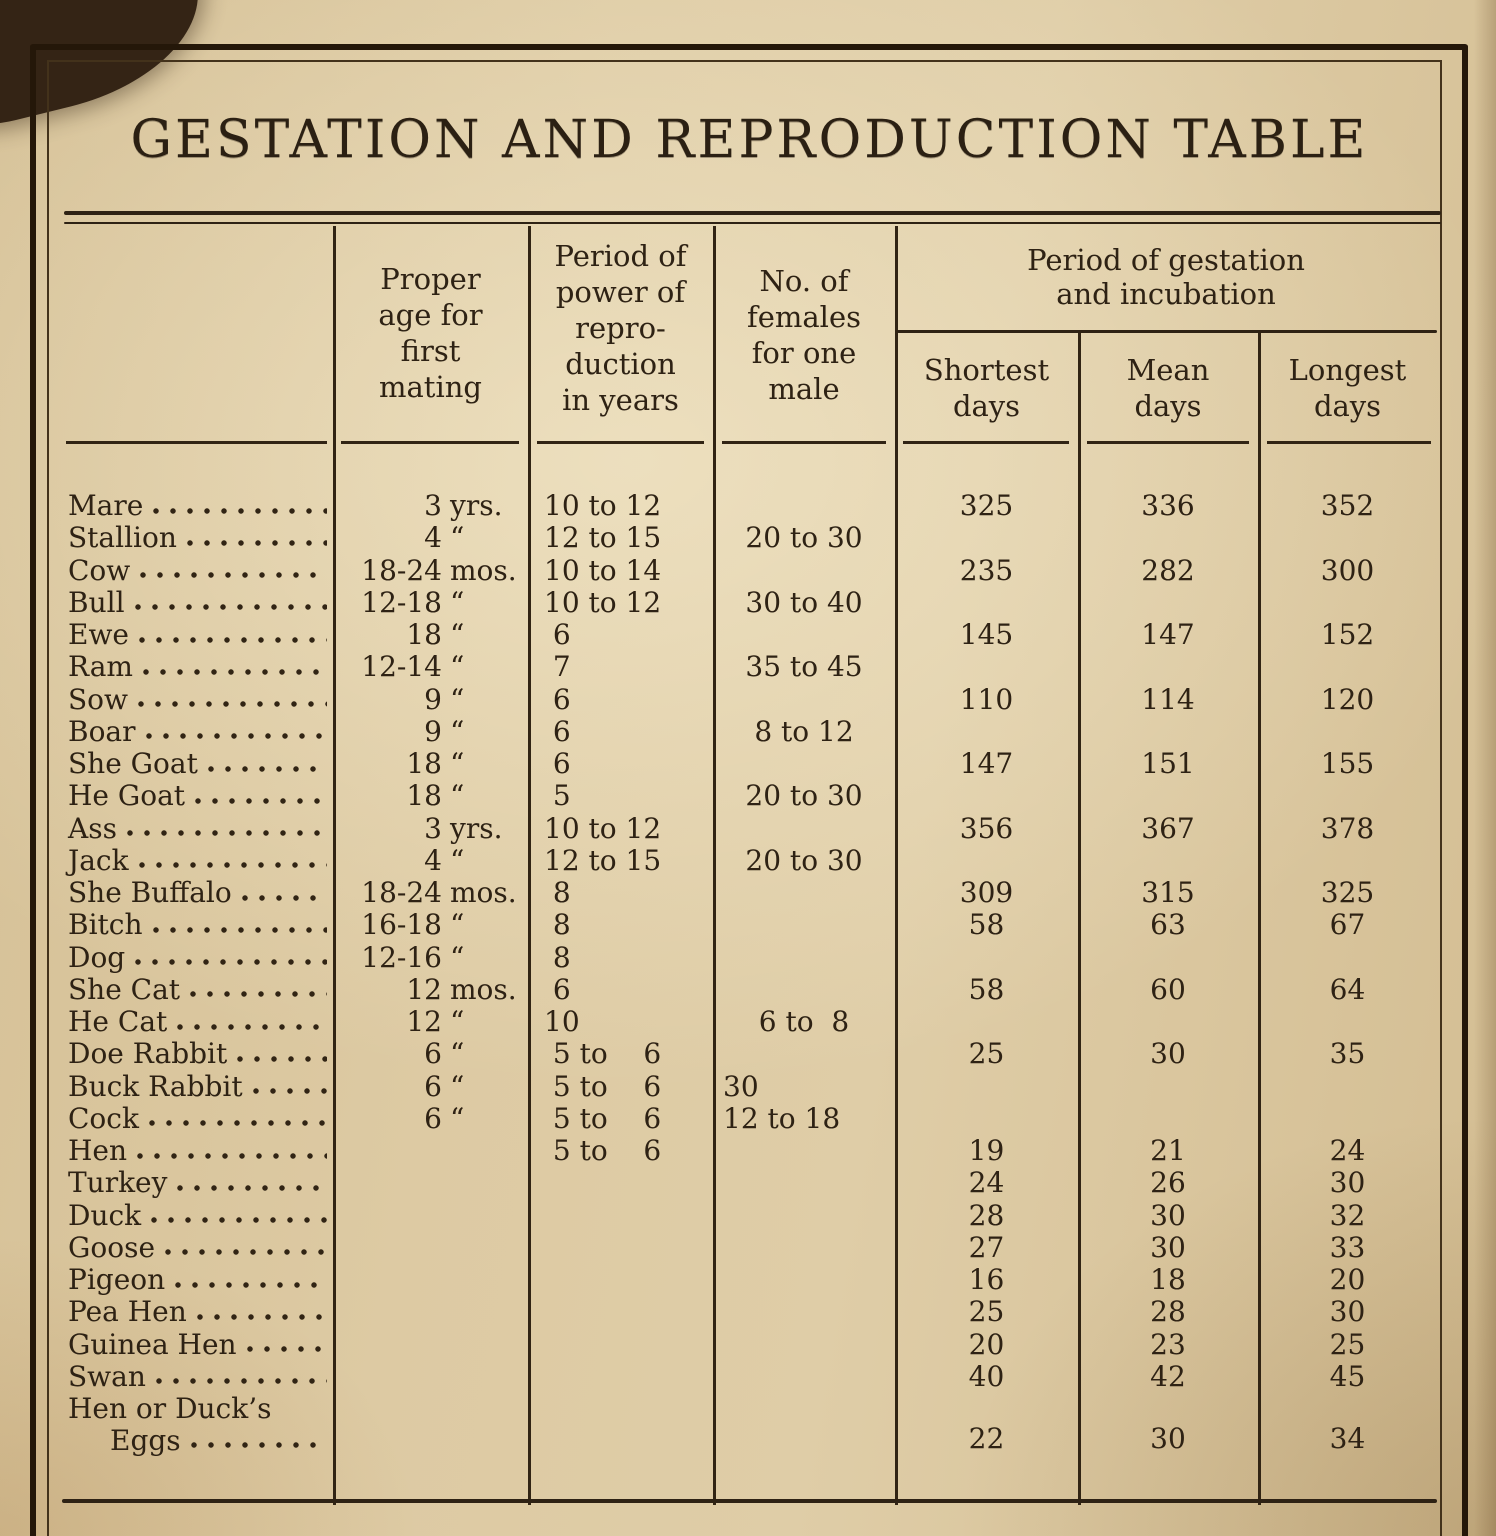 This screenshot has height=1536, width=1496. What do you see at coordinates (1347, 634) in the screenshot?
I see `longest-days-cell: 152` at bounding box center [1347, 634].